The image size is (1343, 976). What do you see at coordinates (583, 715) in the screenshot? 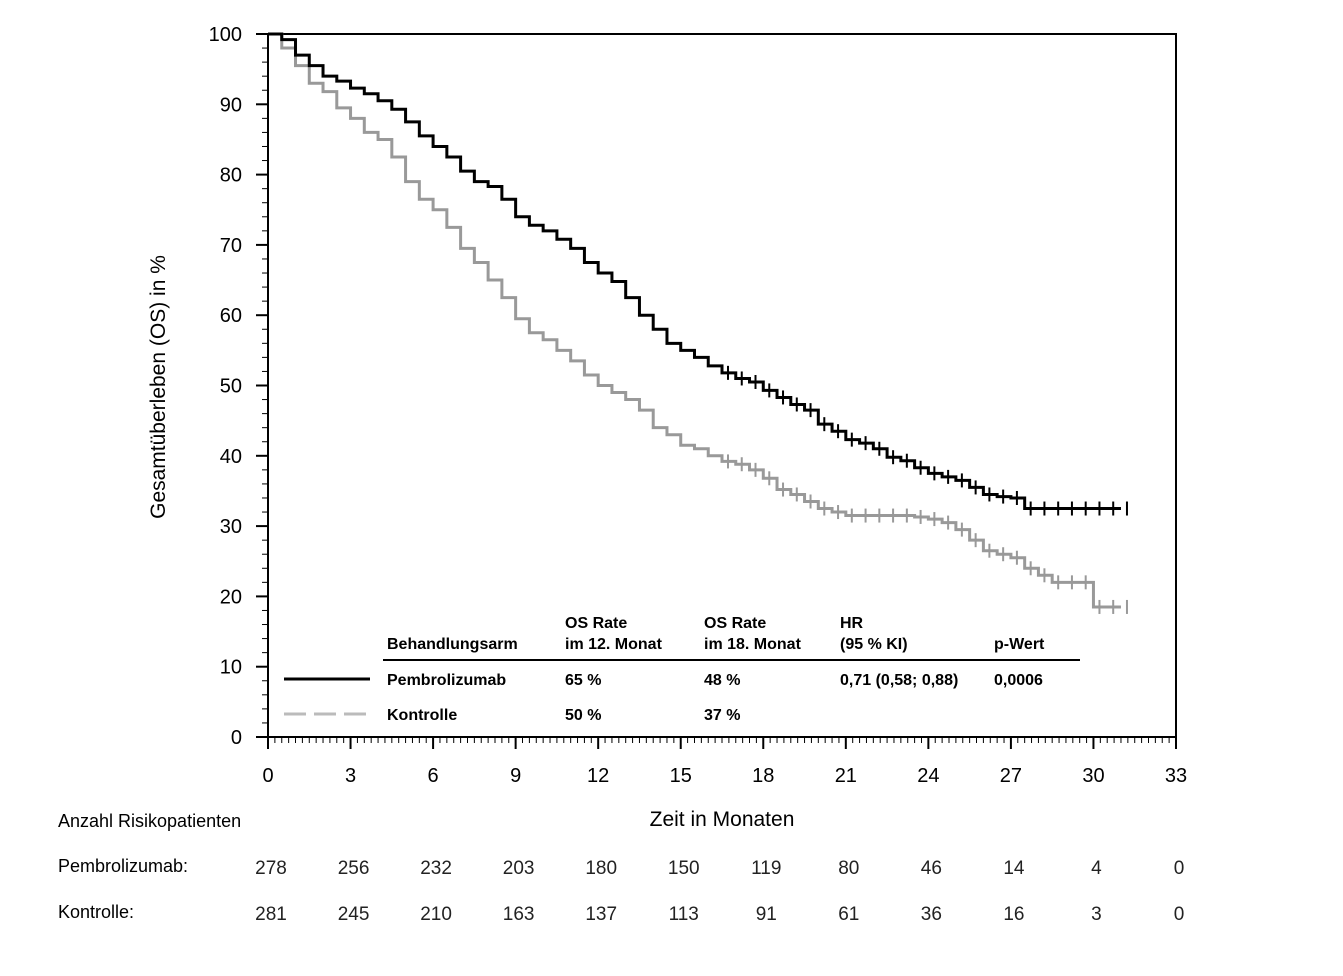
I see `legend-row-kontrolle-os12: 50 %` at bounding box center [583, 715].